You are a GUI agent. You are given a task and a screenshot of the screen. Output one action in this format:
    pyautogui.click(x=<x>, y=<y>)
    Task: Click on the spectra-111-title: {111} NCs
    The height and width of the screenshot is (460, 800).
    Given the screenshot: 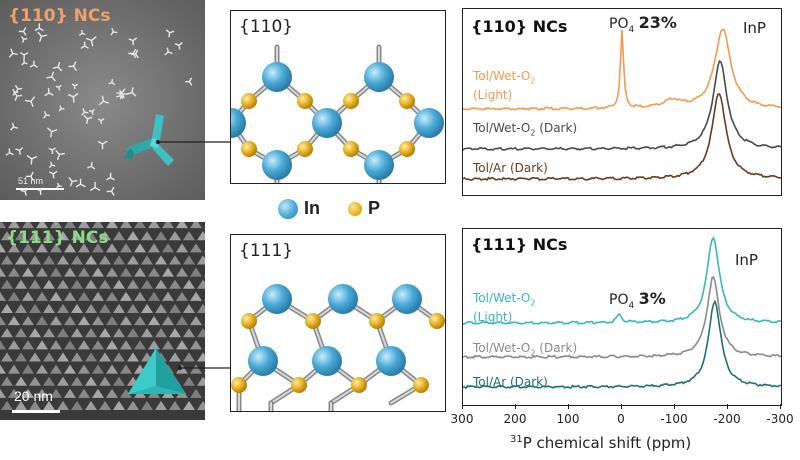 What is the action you would take?
    pyautogui.click(x=519, y=244)
    